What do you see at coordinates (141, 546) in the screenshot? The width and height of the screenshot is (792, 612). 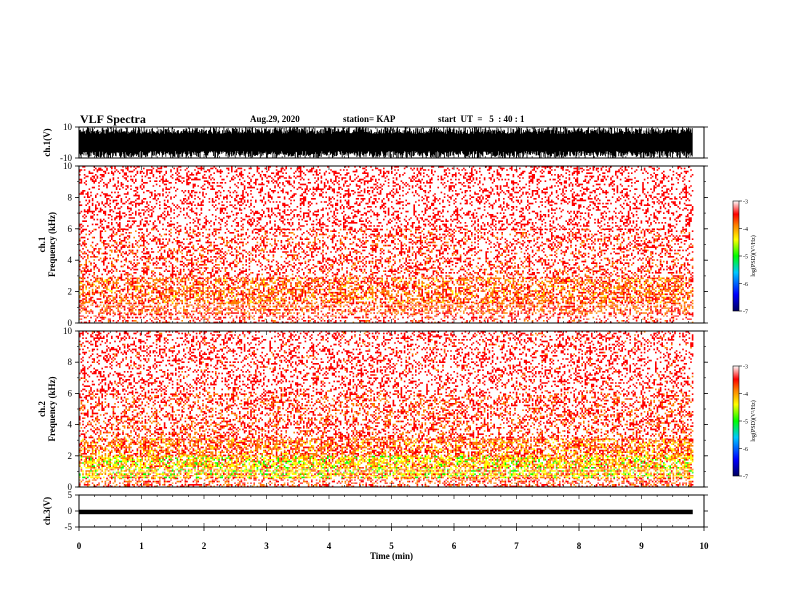 I see `x-tick-label: 1` at bounding box center [141, 546].